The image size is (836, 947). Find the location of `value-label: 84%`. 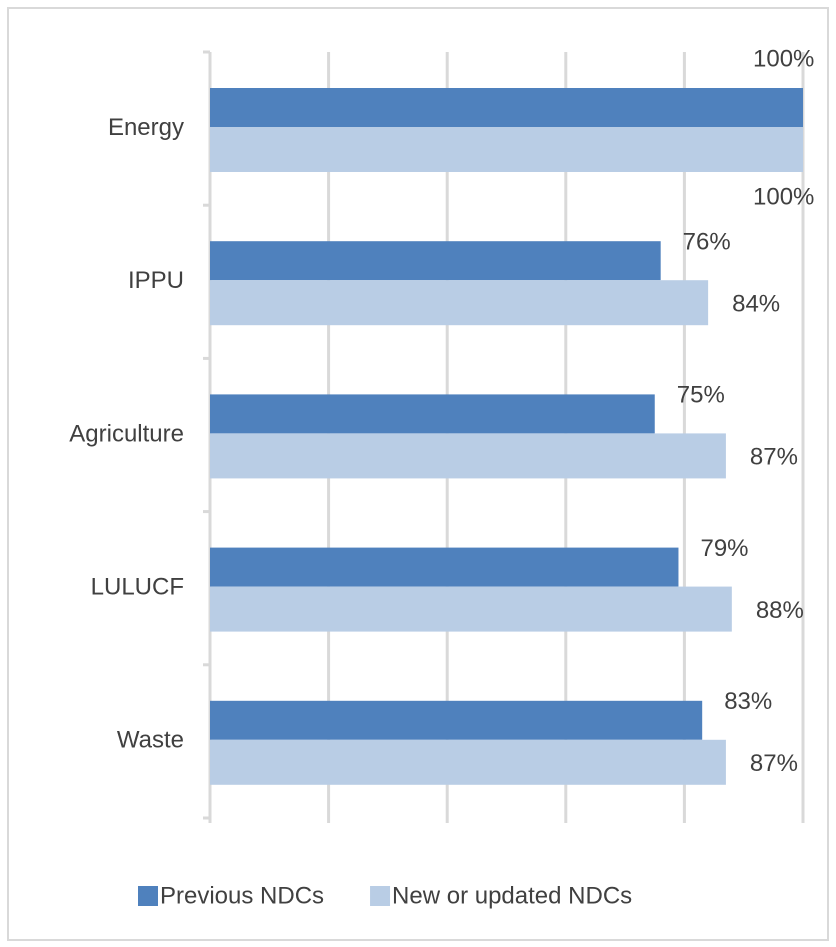

value-label: 84% is located at coordinates (756, 304).